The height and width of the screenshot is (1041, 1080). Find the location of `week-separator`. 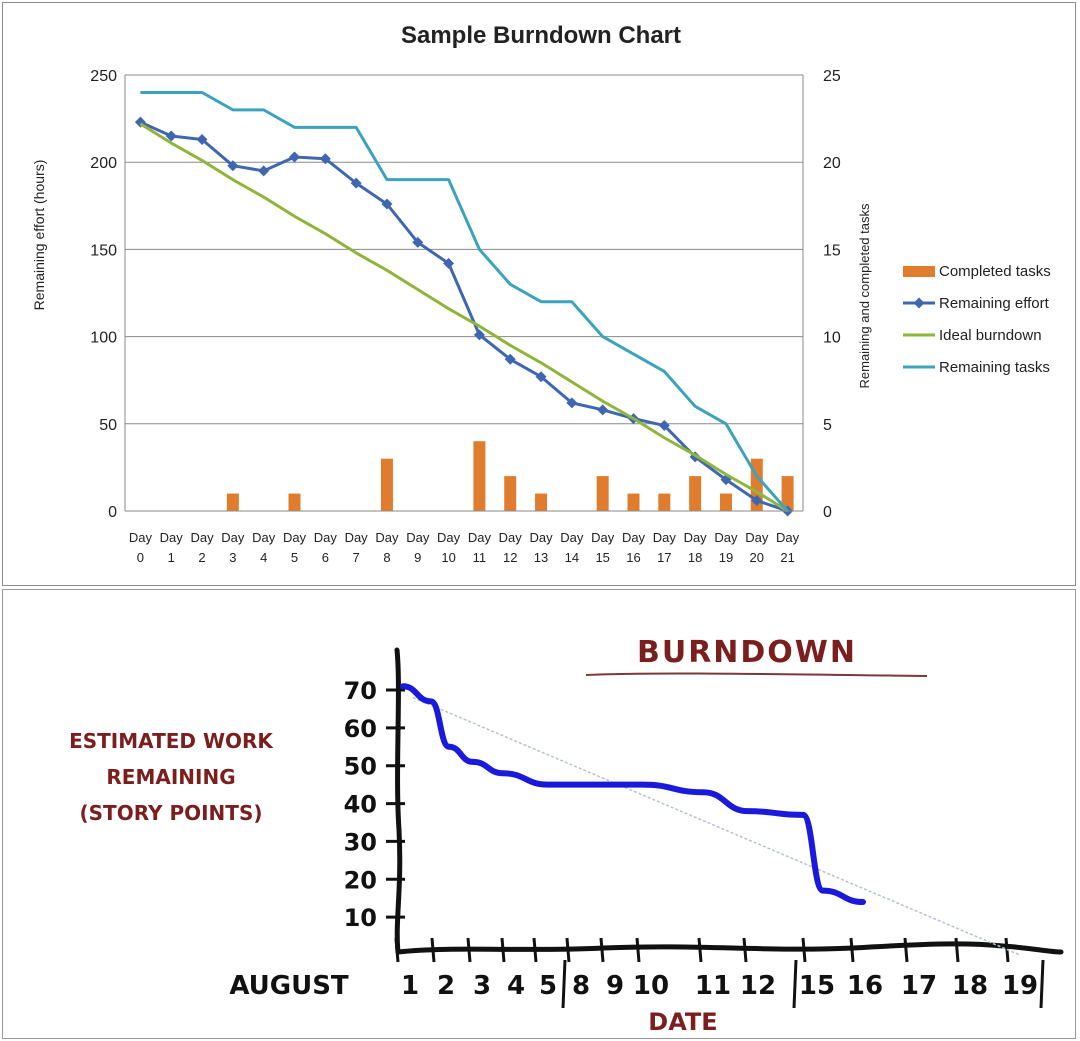

week-separator is located at coordinates (1042, 984).